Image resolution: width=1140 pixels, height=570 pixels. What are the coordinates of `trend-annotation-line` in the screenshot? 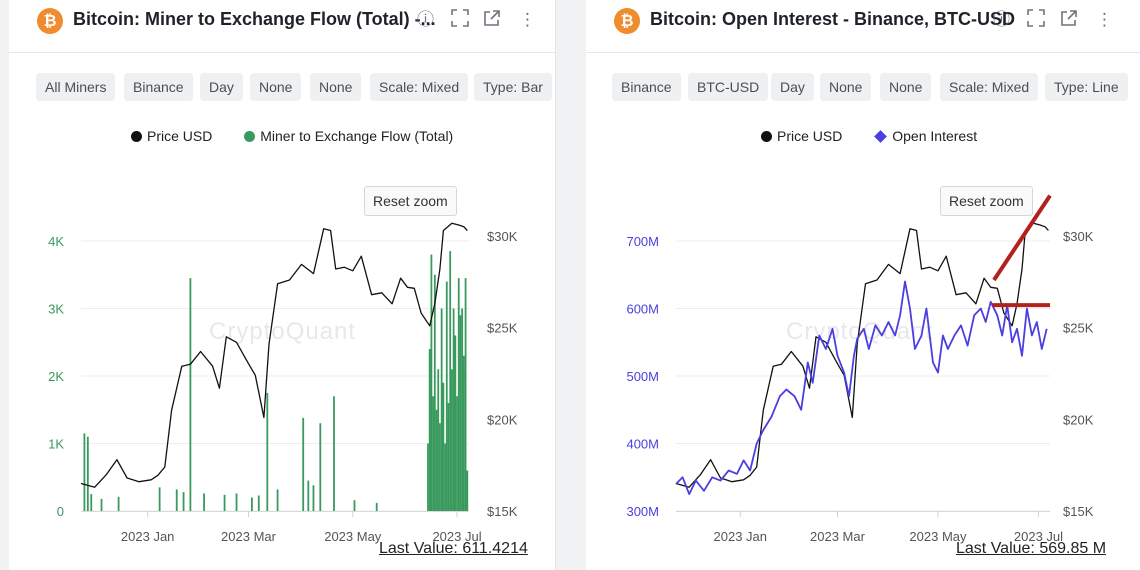 It's located at (1022, 238).